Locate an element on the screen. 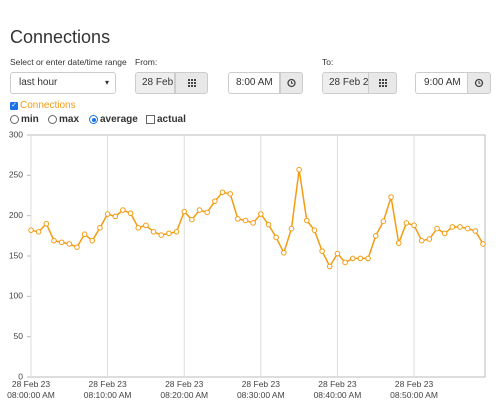 The width and height of the screenshot is (500, 403). from-date-text: 28 Feb 23 is located at coordinates (158, 82).